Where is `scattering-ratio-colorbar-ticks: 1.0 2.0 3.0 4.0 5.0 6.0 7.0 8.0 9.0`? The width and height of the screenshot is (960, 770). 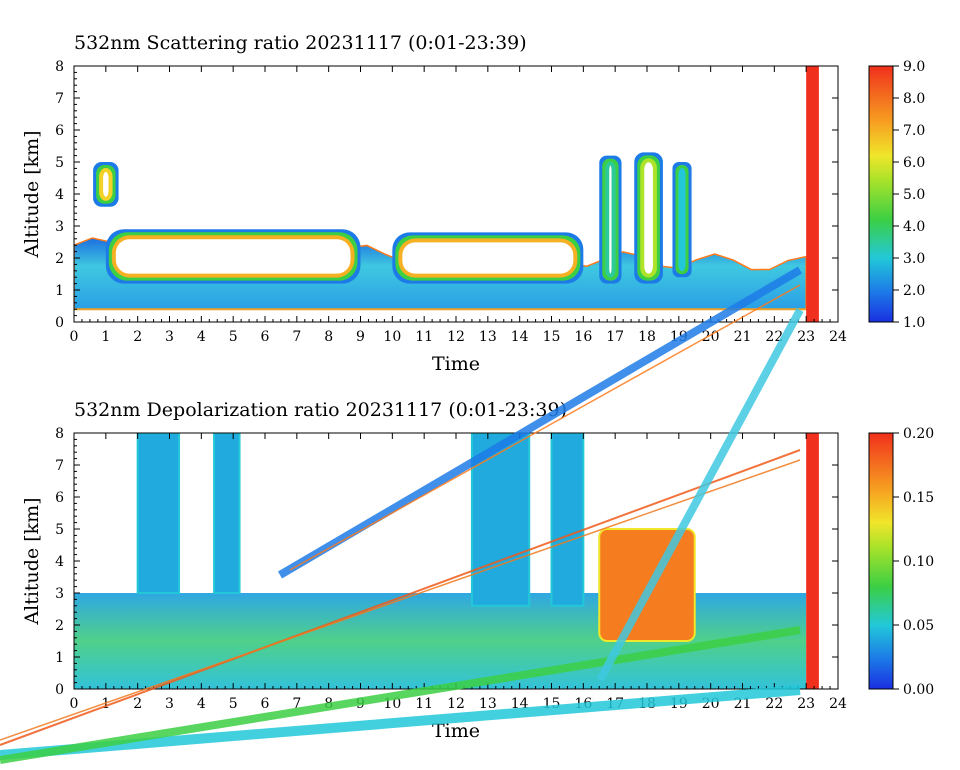
scattering-ratio-colorbar-ticks: 1.0 2.0 3.0 4.0 5.0 6.0 7.0 8.0 9.0 is located at coordinates (909, 195).